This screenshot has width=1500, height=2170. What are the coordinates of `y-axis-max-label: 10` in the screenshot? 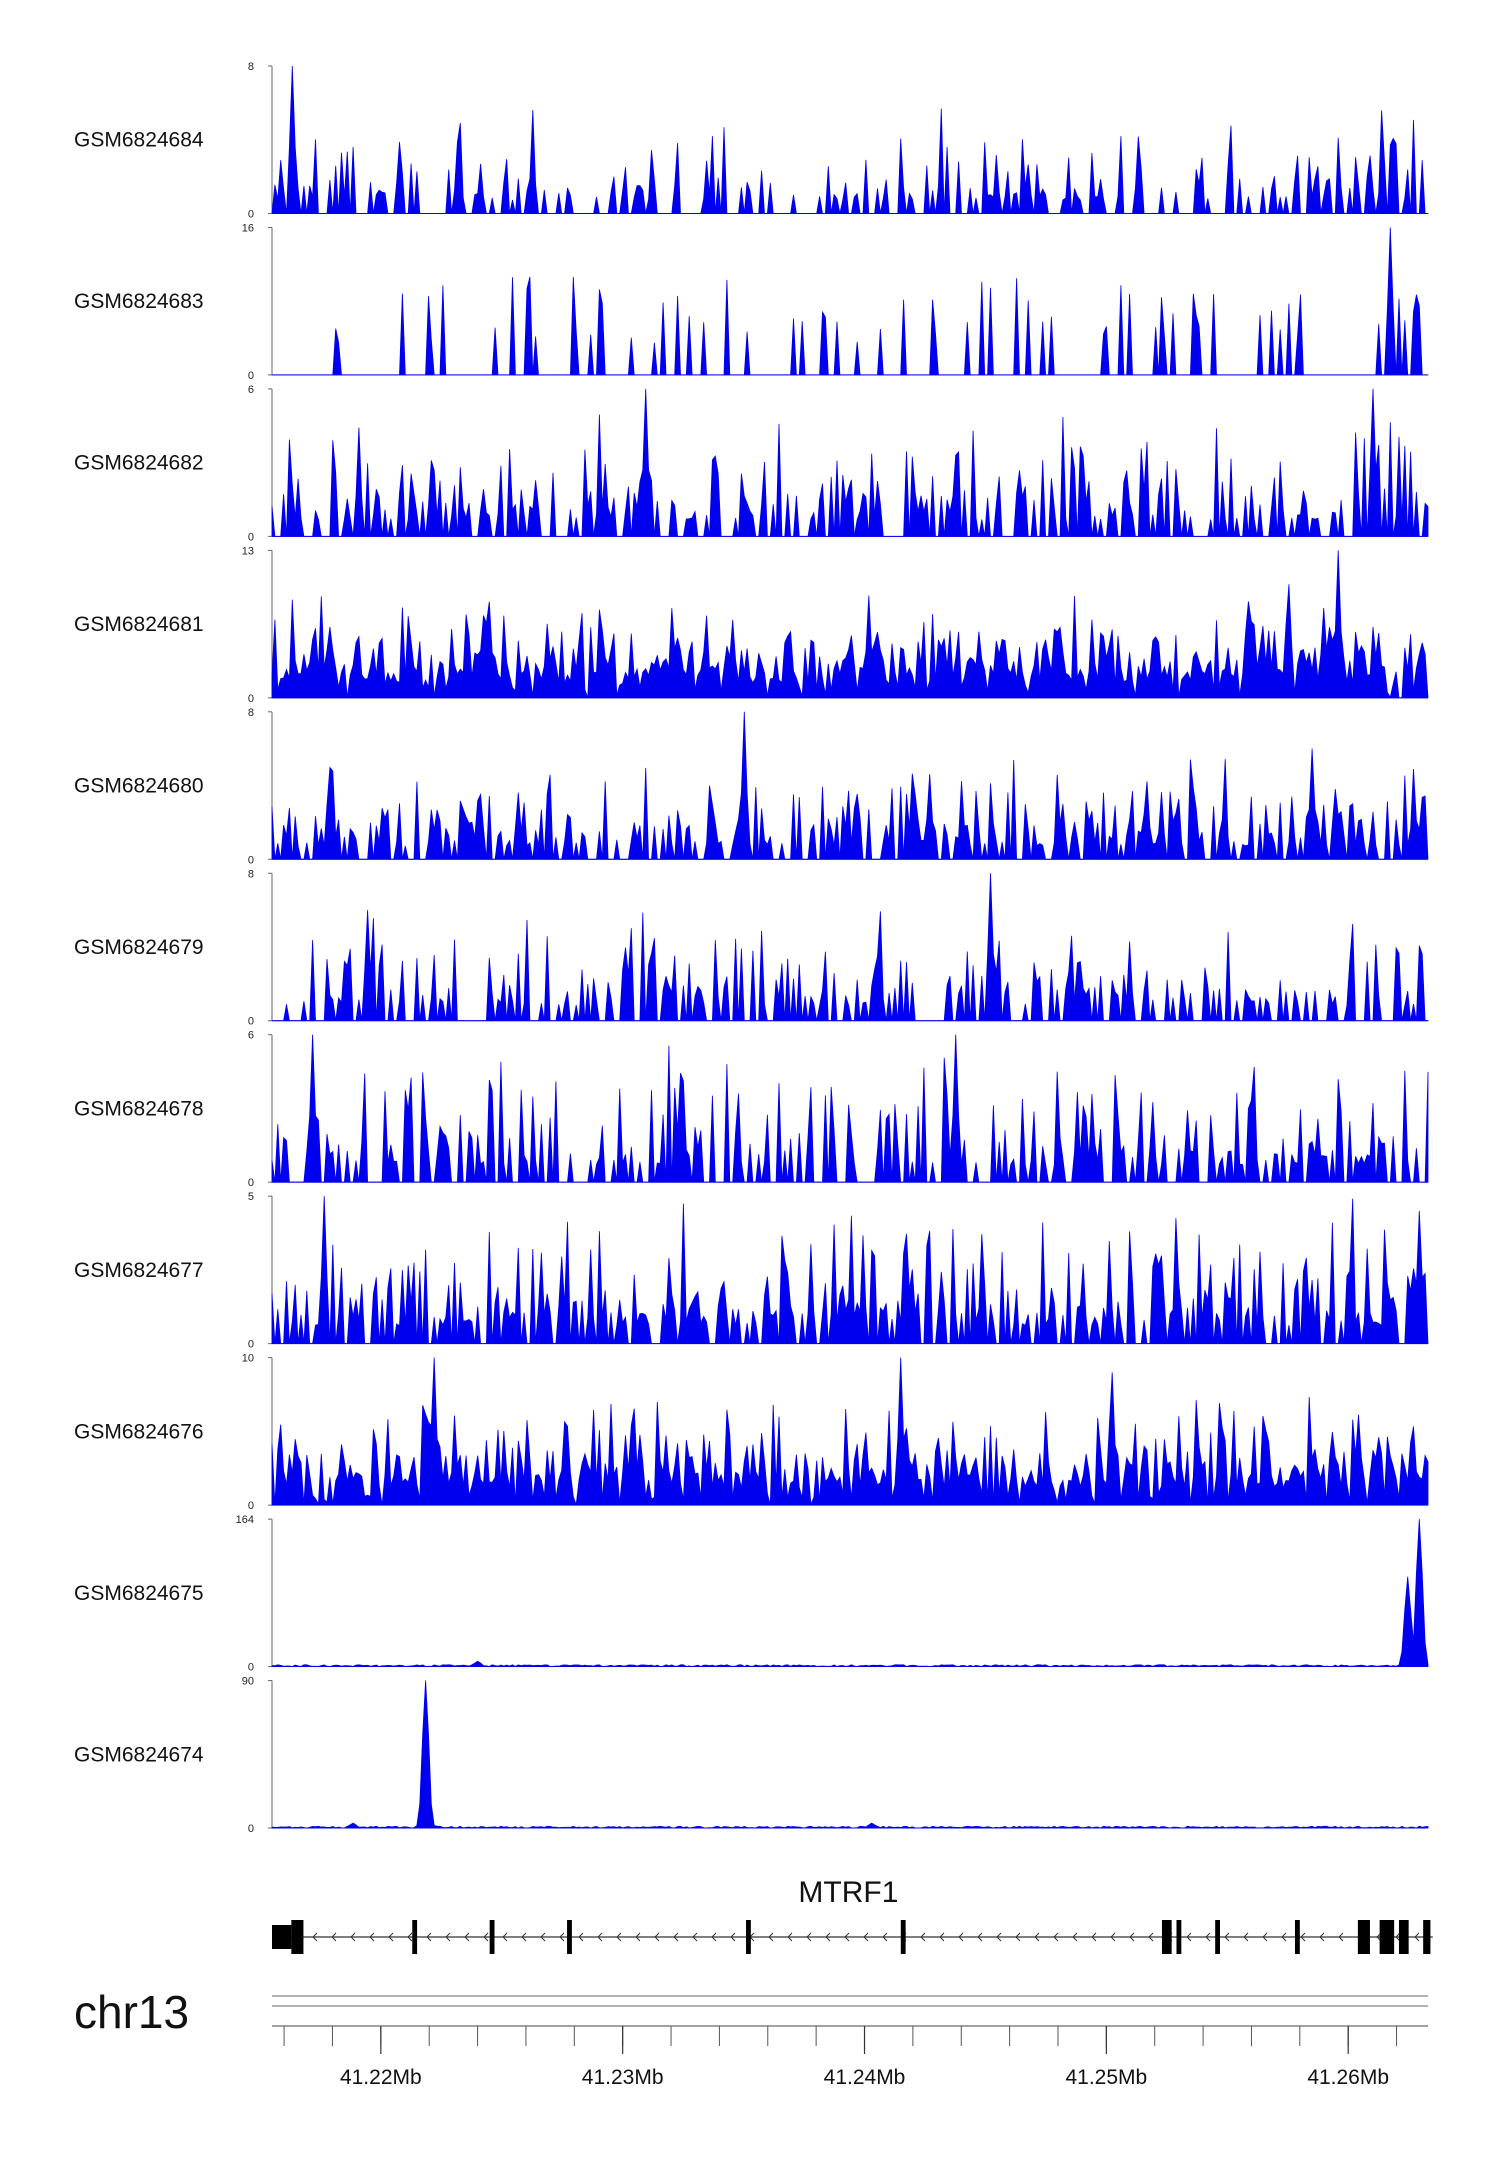 It's located at (248, 1359).